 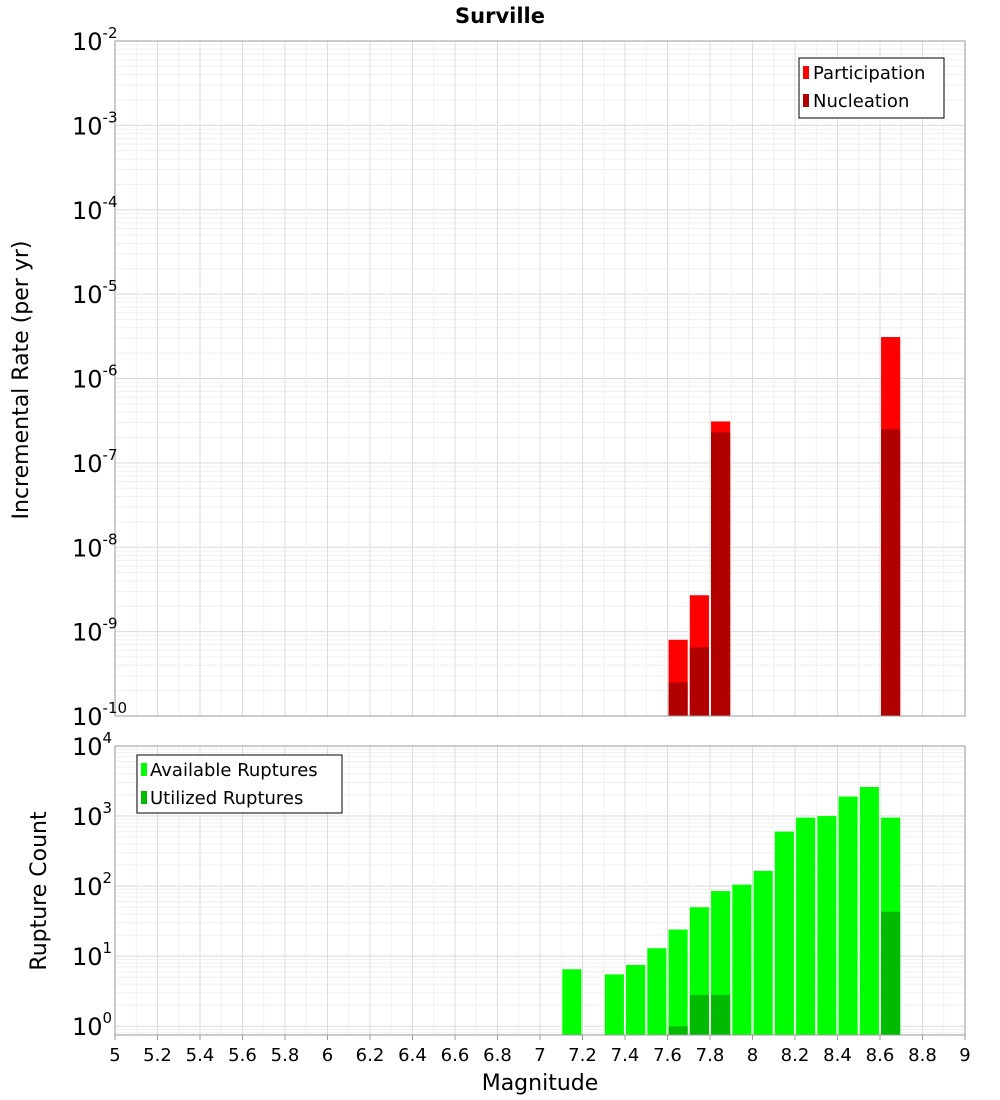 What do you see at coordinates (540, 1083) in the screenshot?
I see `x-axis-label: Magnitude` at bounding box center [540, 1083].